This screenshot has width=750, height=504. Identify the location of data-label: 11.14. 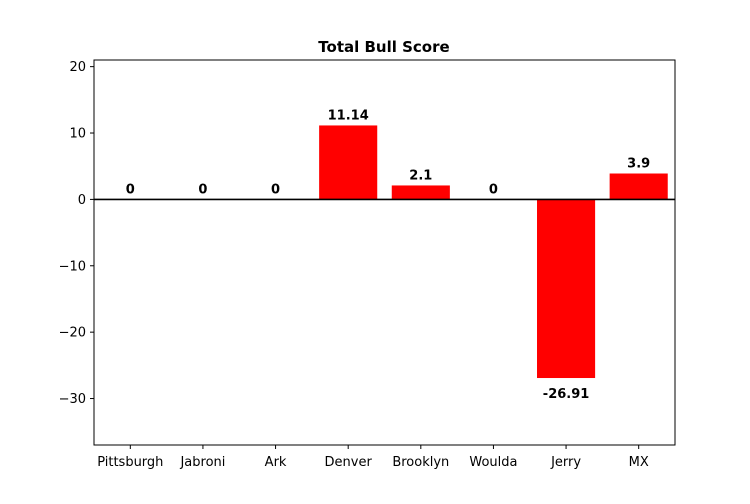
(348, 115).